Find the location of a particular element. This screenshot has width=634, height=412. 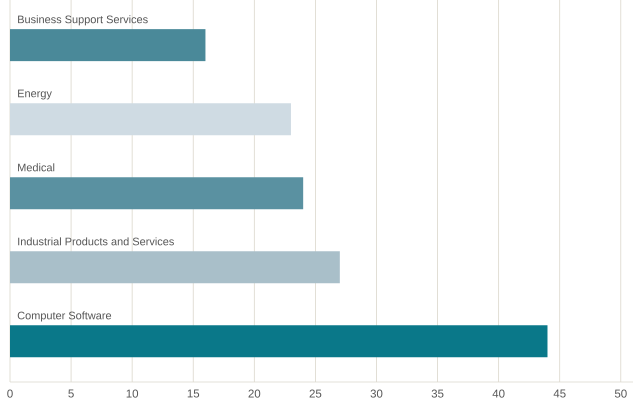

y-tick-label: Business Support Services is located at coordinates (83, 20).